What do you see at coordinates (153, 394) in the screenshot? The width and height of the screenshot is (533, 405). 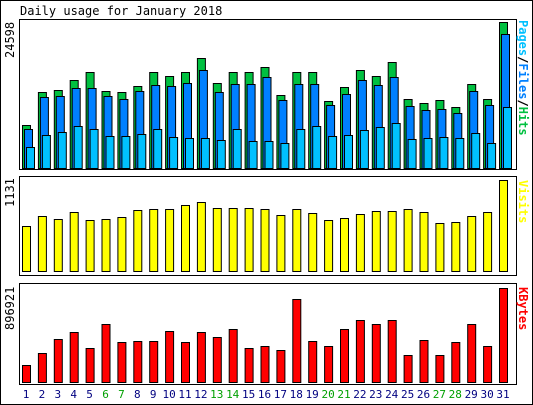 I see `day-label: 9` at bounding box center [153, 394].